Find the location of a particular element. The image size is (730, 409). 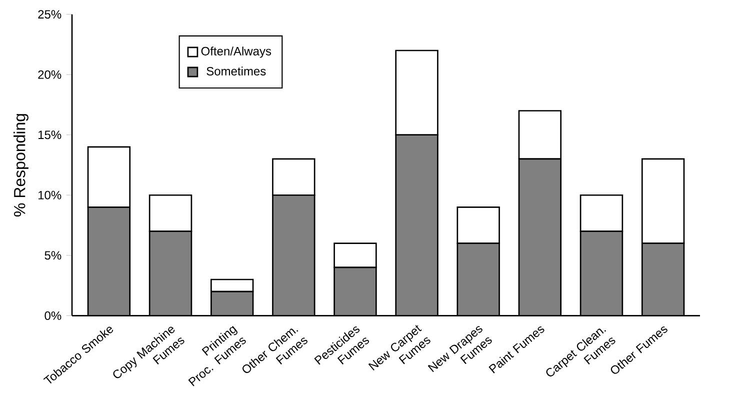

legend-label: Often/Always is located at coordinates (236, 52).